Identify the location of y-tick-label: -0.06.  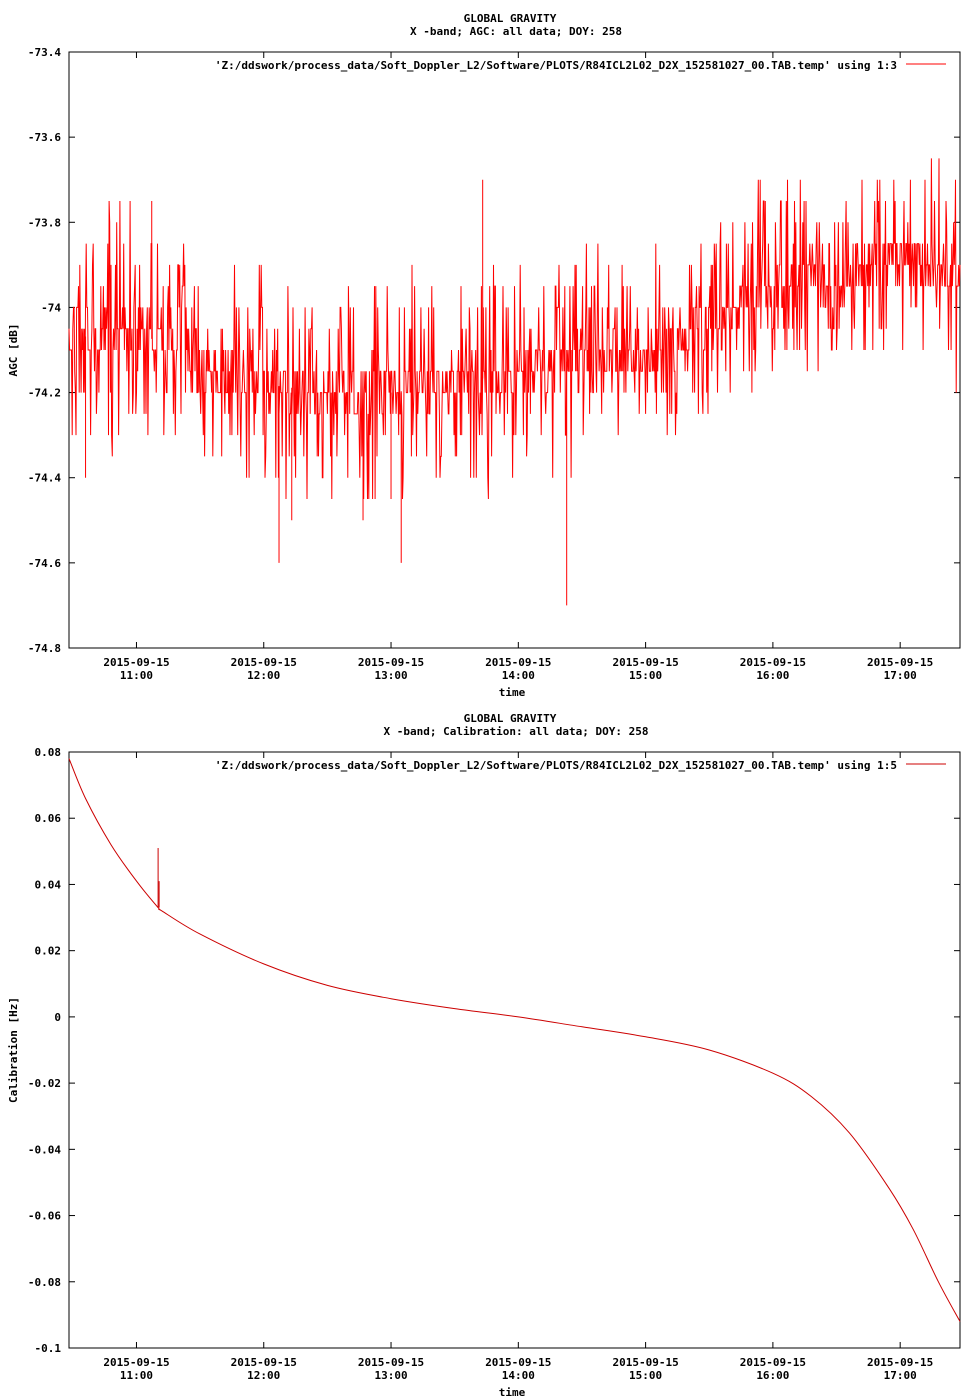
(44, 1216).